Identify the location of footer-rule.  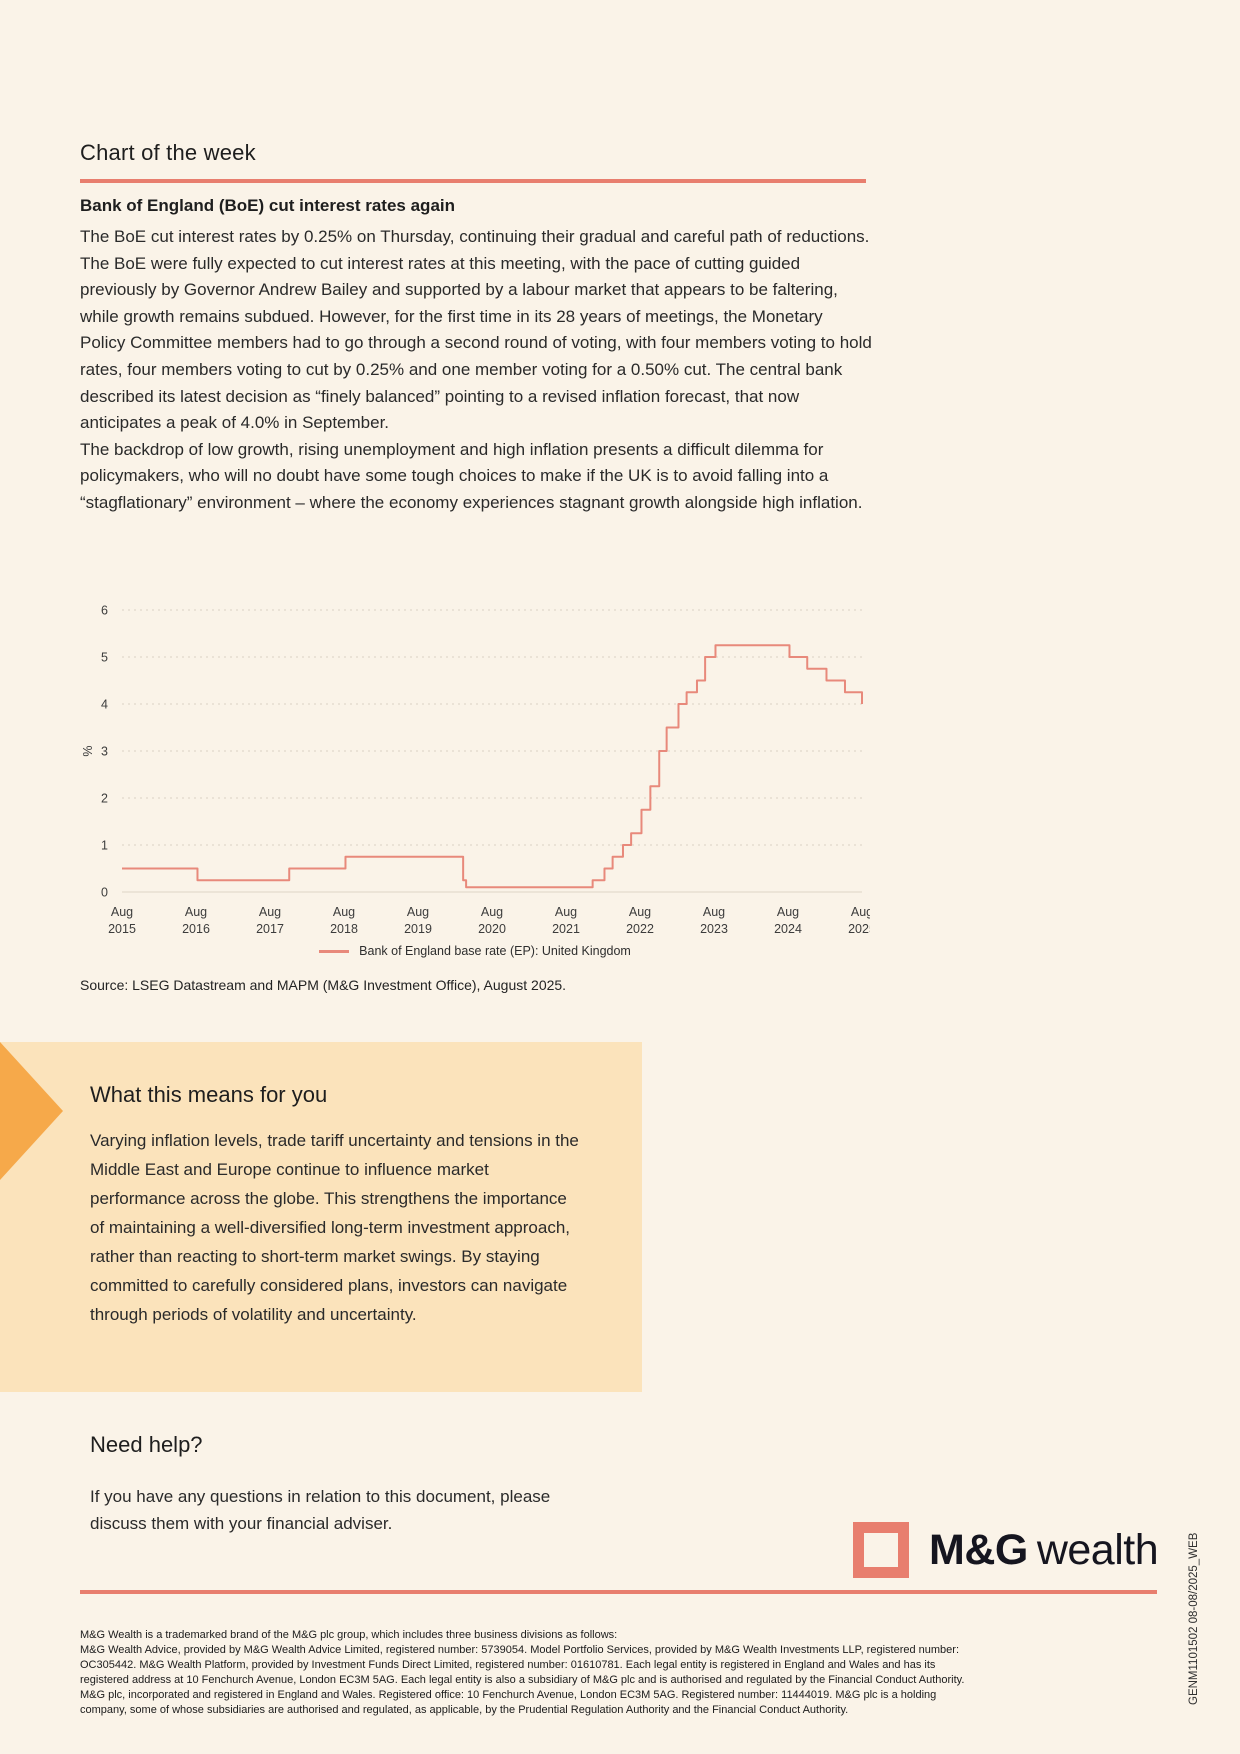
(618, 1592).